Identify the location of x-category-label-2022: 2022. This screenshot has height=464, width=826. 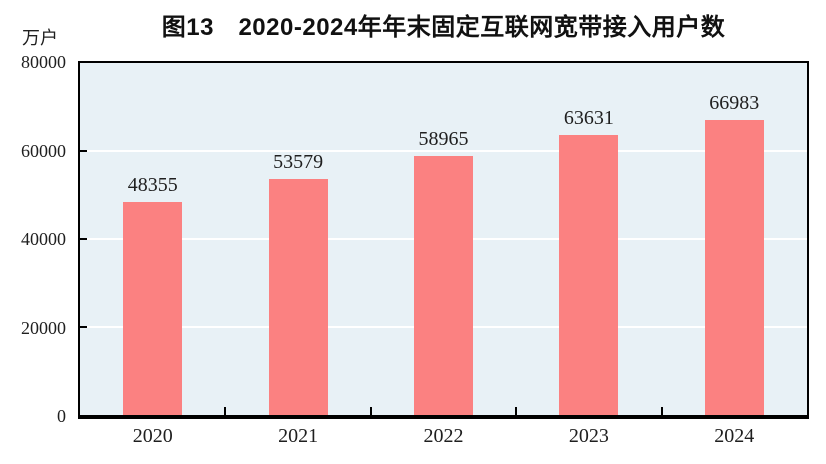
(443, 436).